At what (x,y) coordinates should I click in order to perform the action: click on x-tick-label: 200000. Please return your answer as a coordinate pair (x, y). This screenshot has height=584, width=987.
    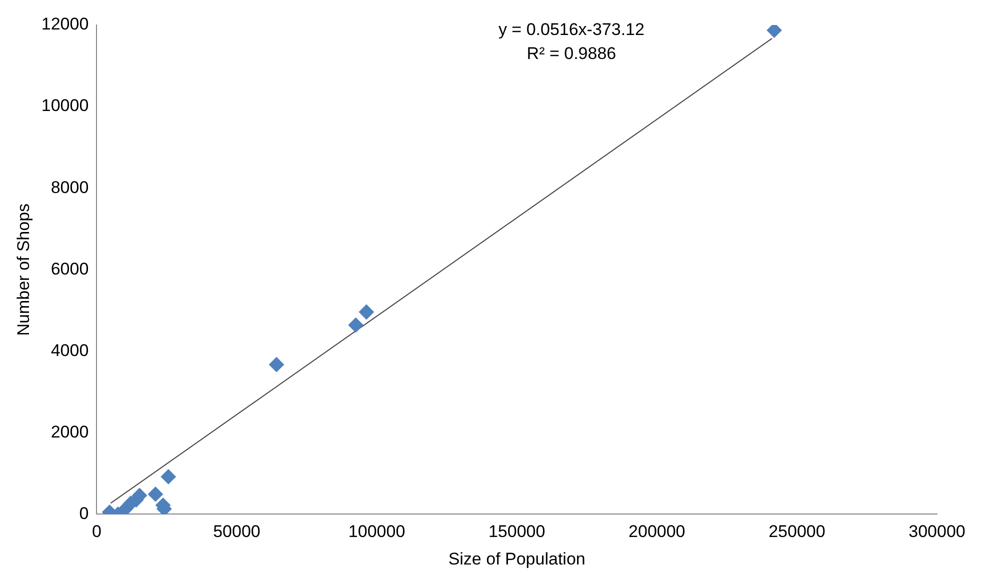
    Looking at the image, I should click on (657, 532).